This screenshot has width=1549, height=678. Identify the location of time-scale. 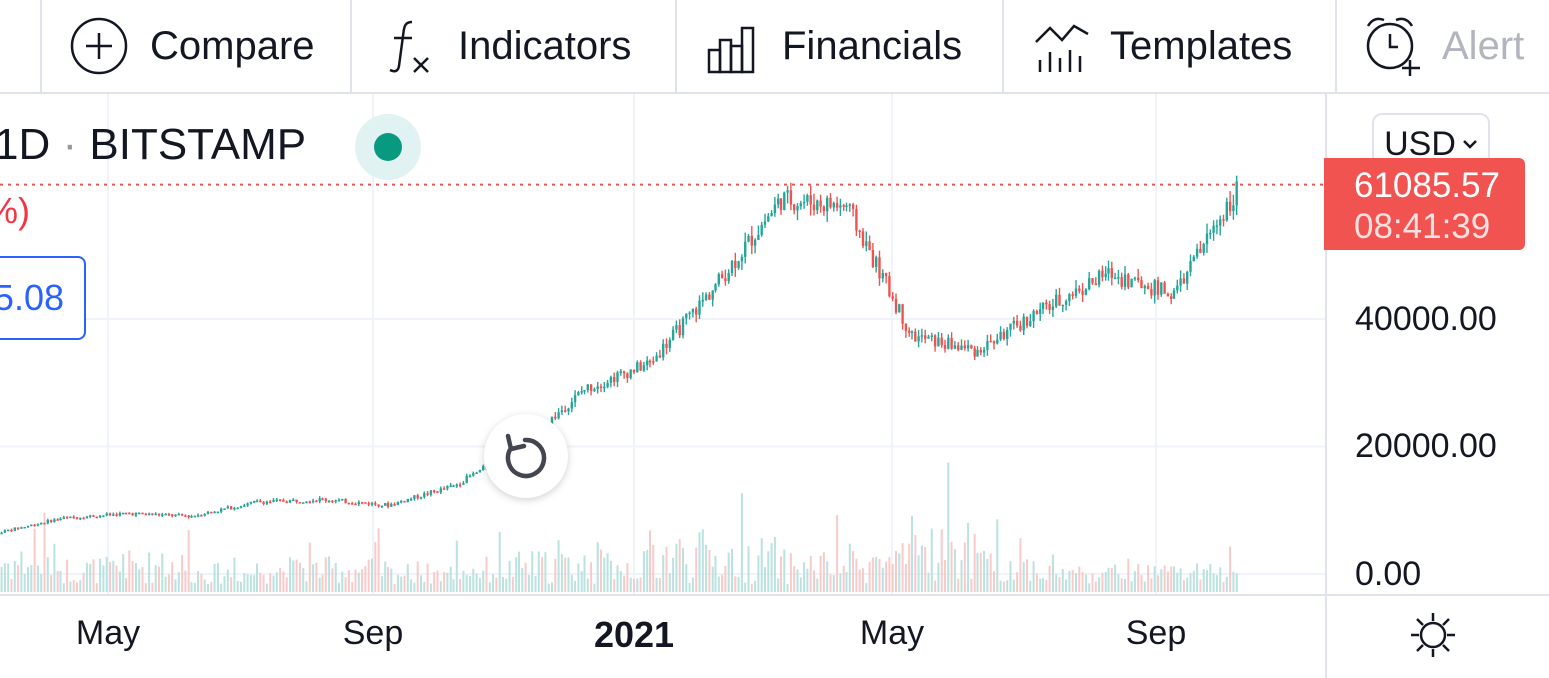
(662, 636).